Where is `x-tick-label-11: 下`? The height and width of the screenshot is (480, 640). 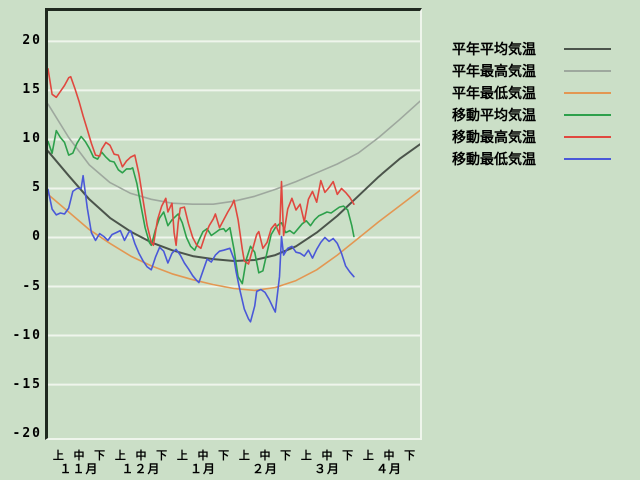 x-tick-label-11: 下 is located at coordinates (286, 456).